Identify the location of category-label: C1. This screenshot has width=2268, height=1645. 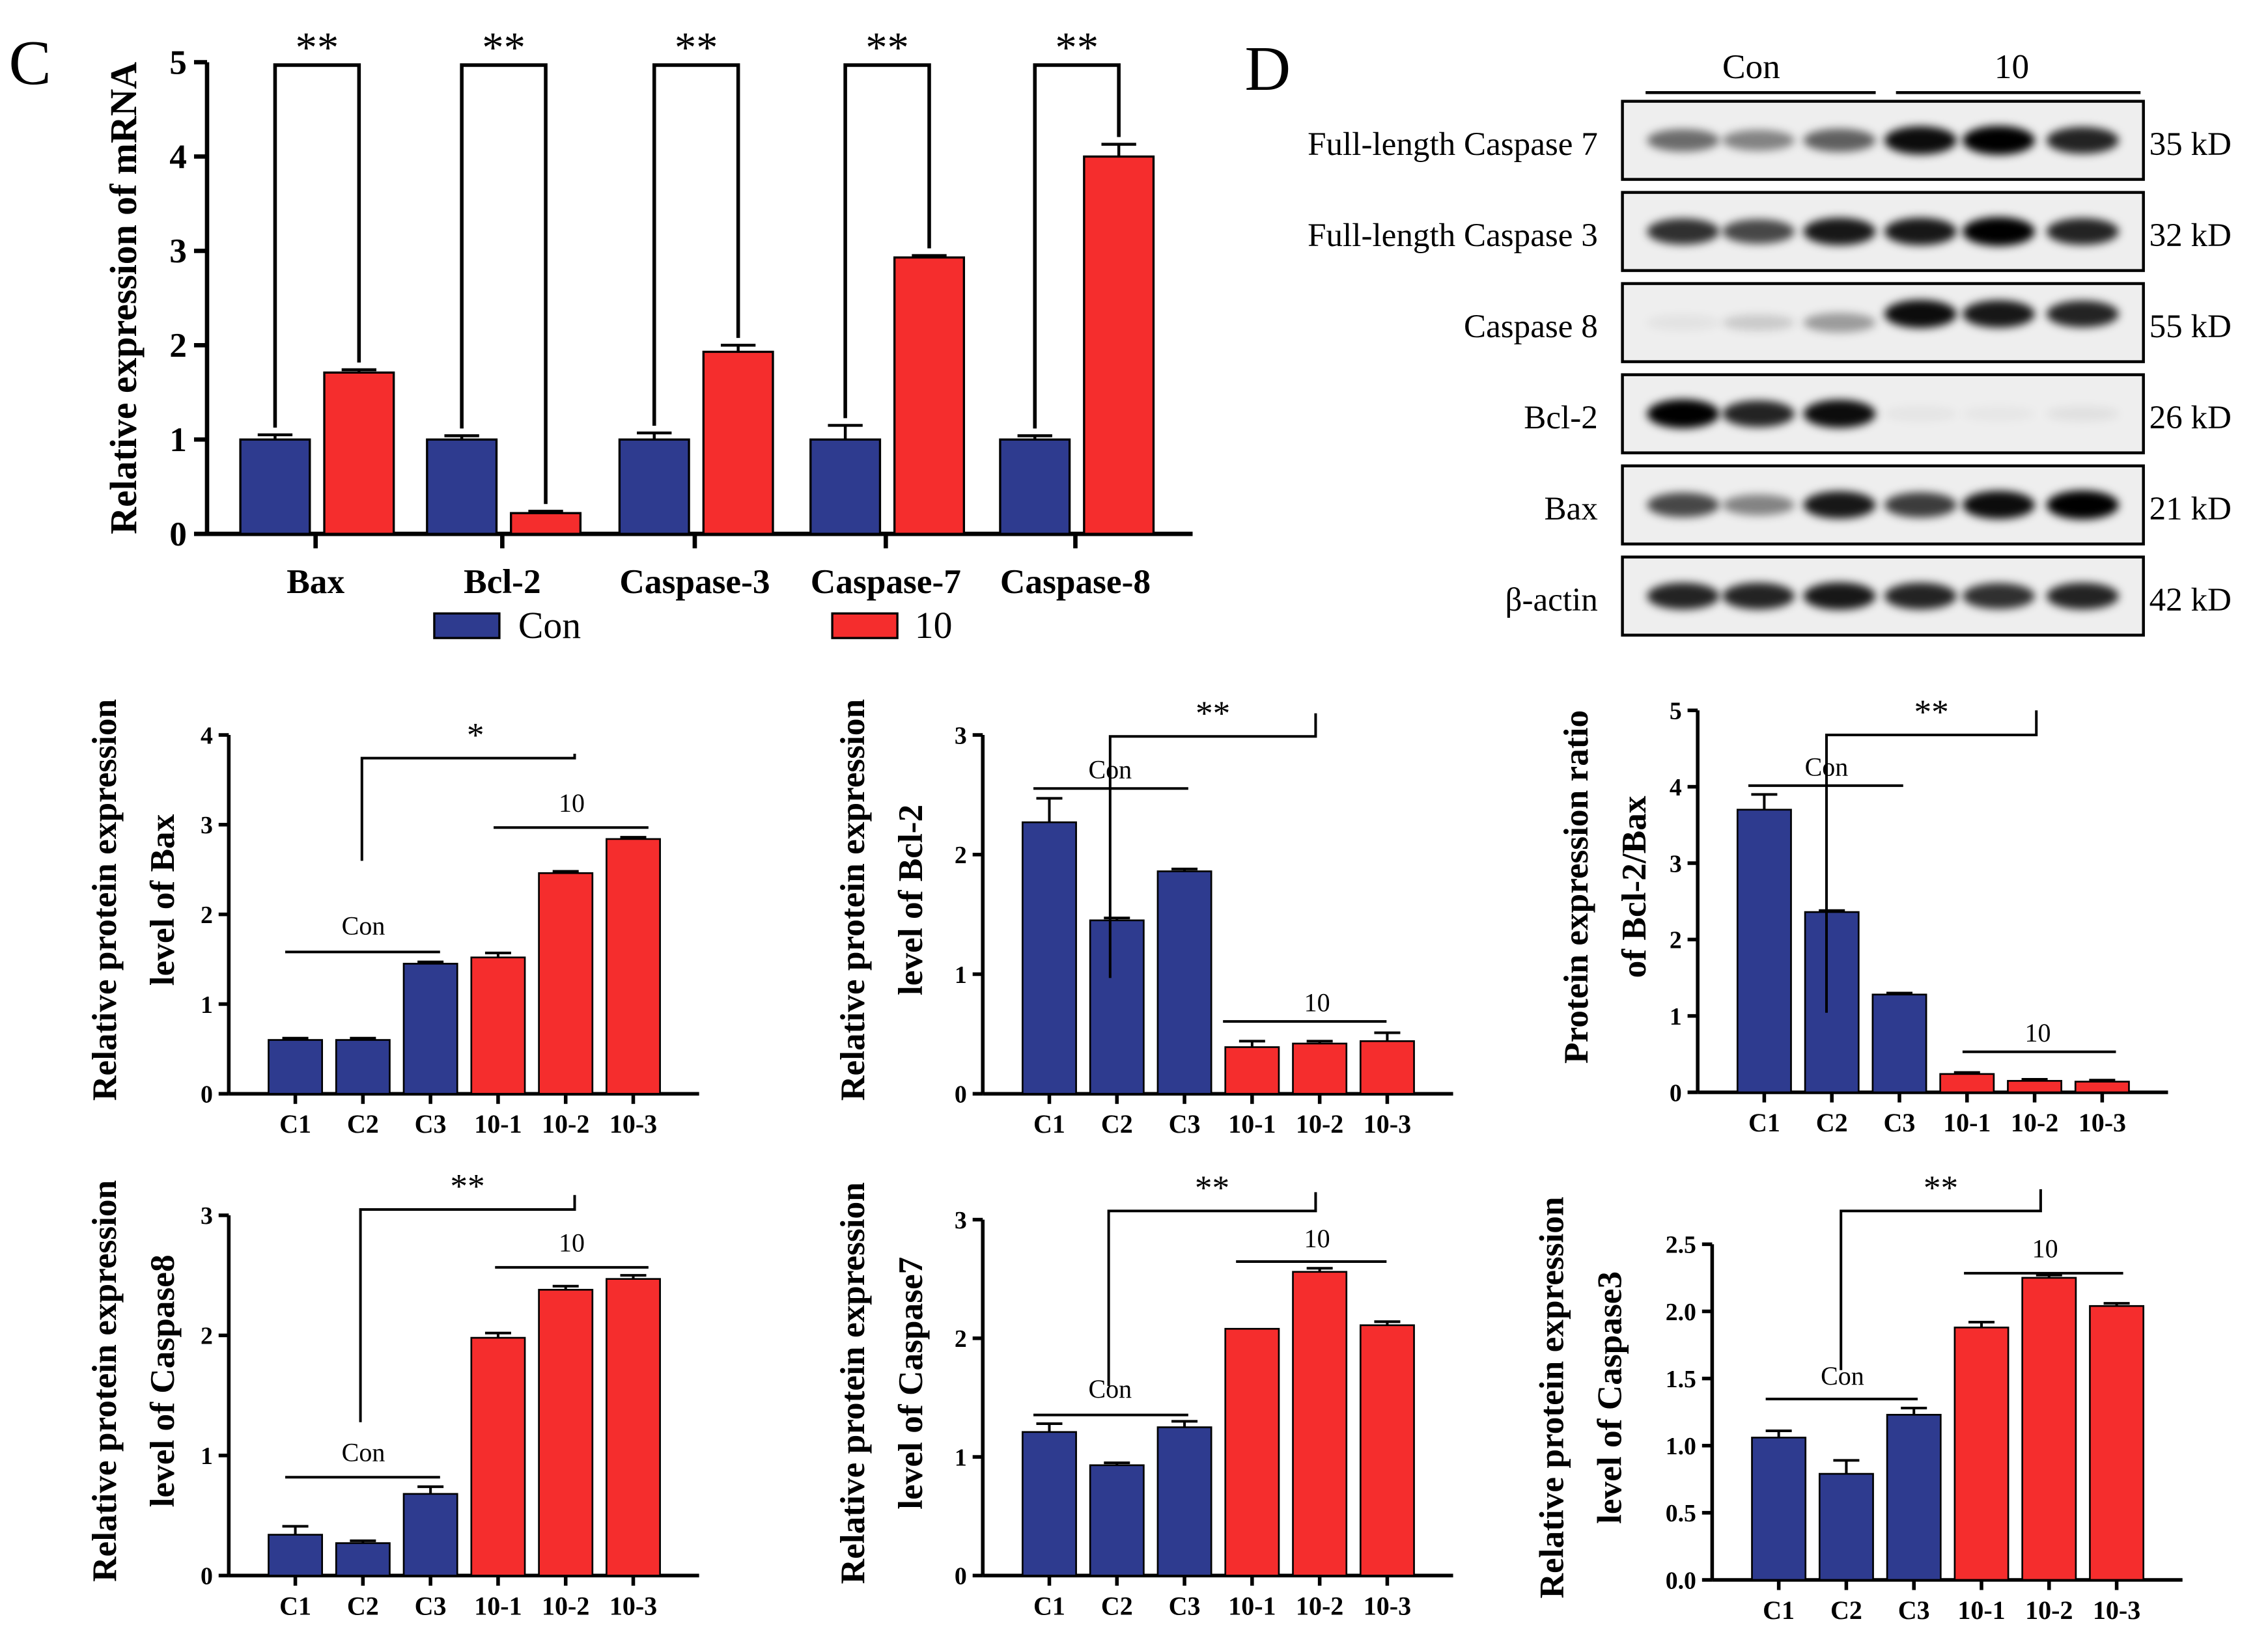
(1049, 1606).